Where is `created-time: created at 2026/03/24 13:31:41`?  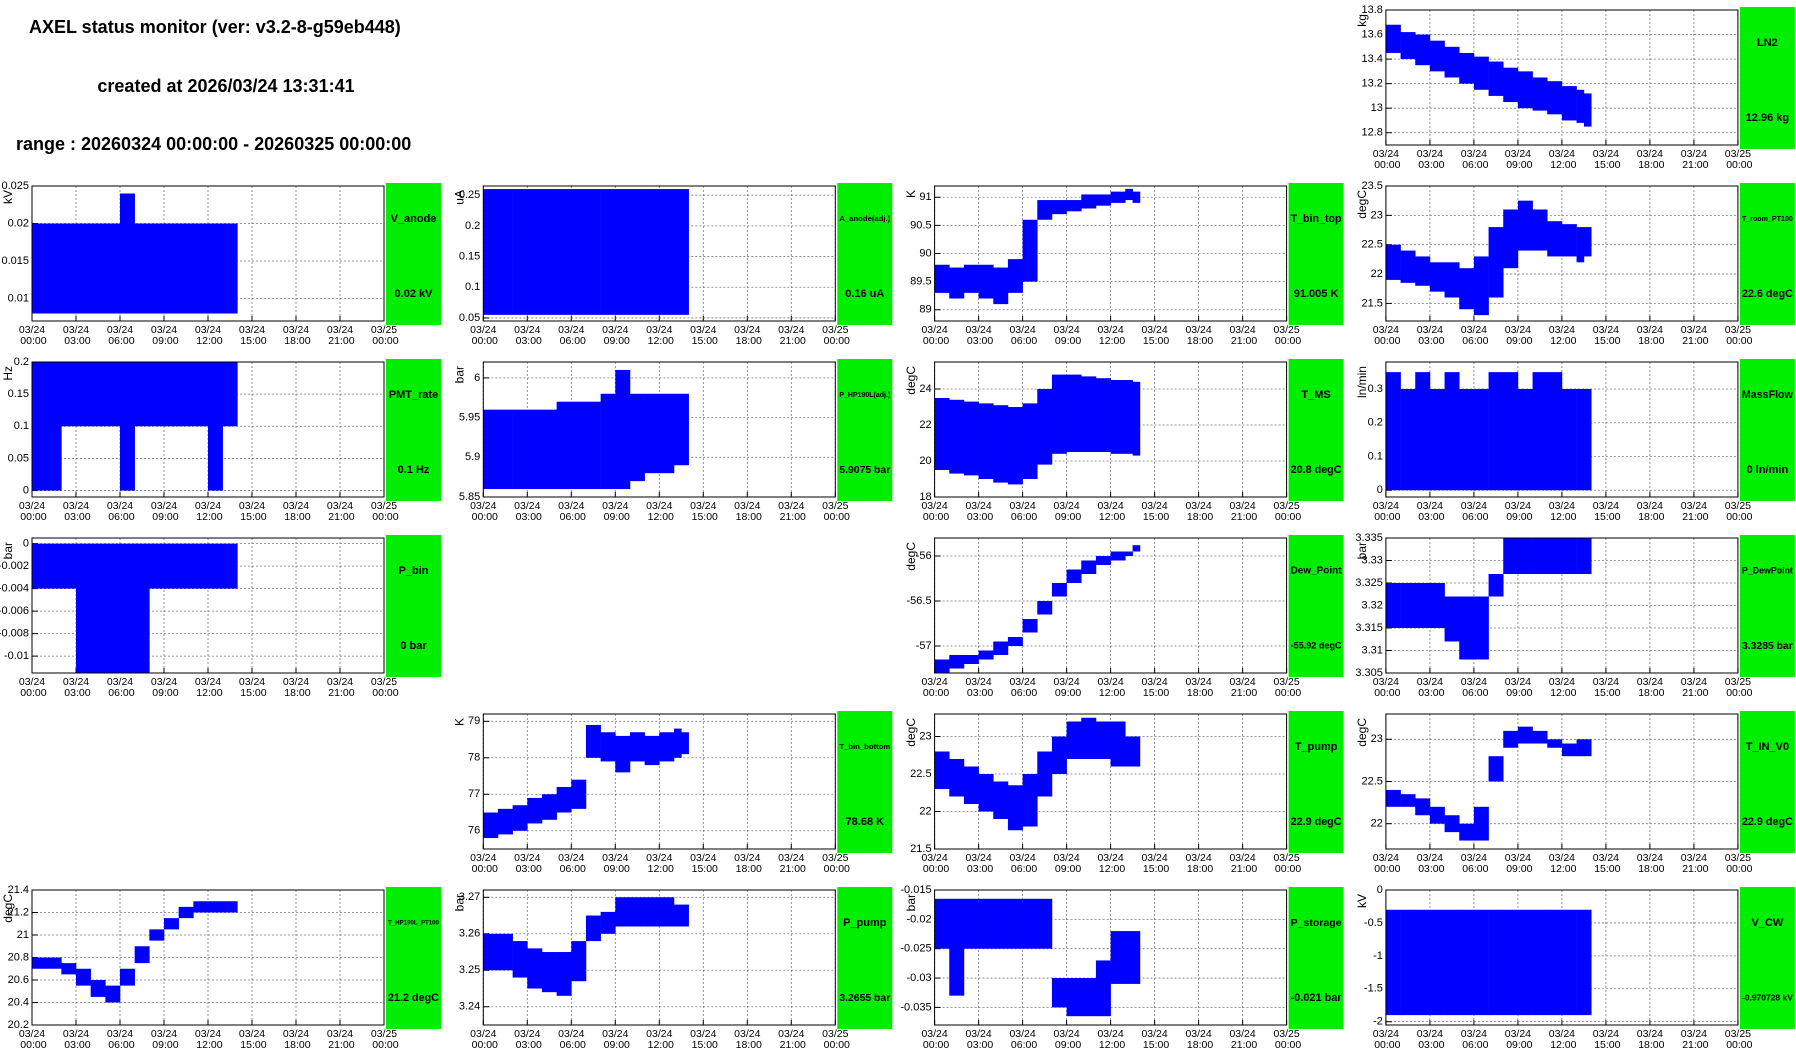
created-time: created at 2026/03/24 13:31:41 is located at coordinates (225, 86).